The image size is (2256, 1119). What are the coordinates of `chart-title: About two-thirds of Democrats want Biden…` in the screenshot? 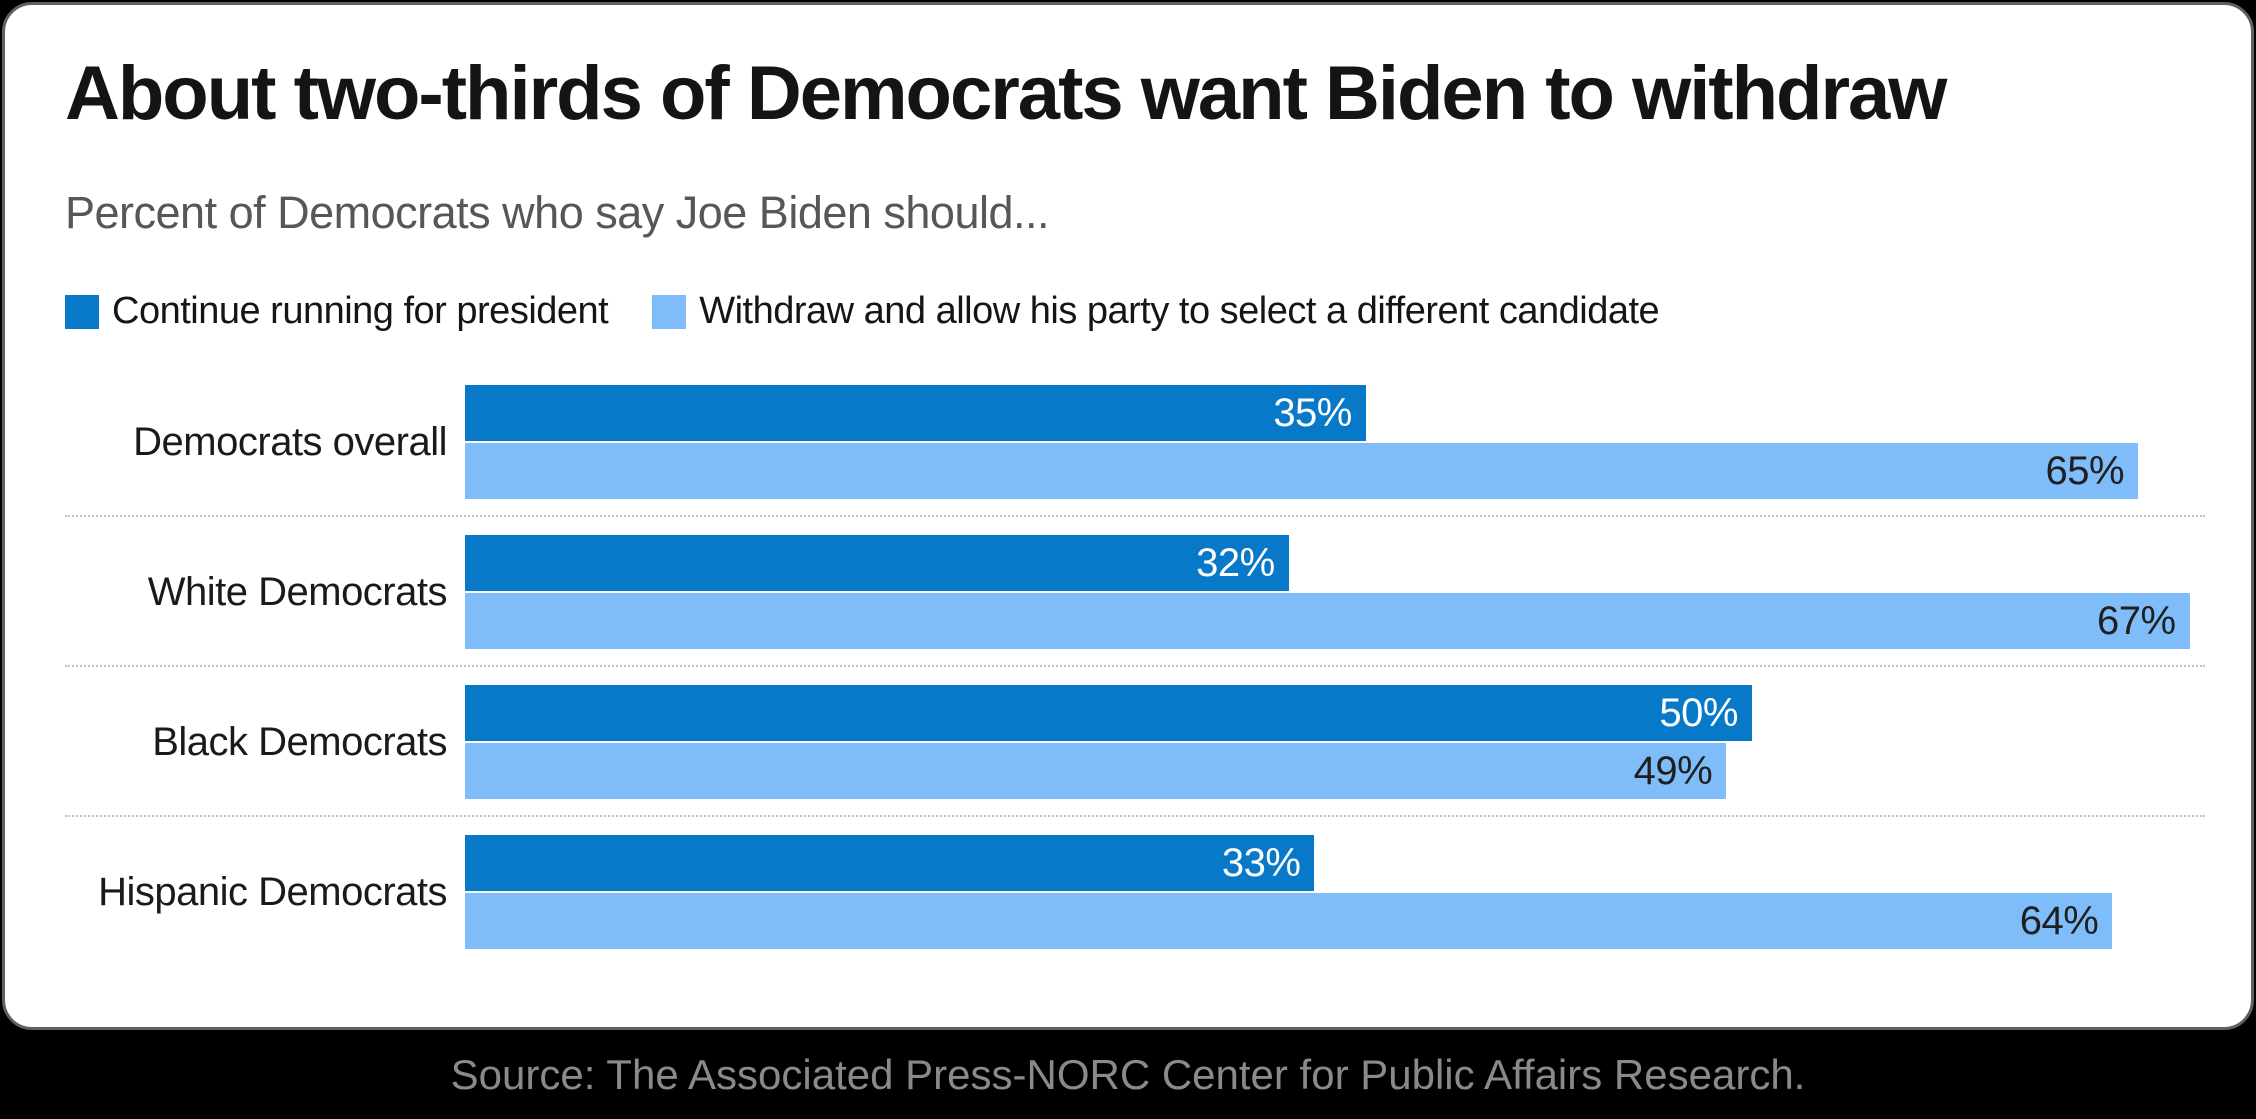 It's located at (1006, 93).